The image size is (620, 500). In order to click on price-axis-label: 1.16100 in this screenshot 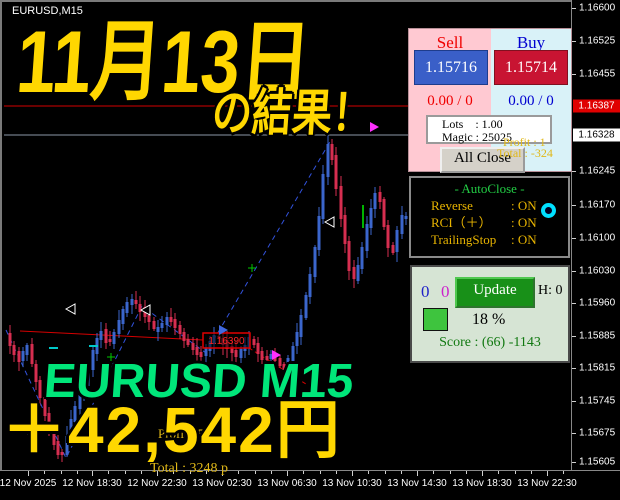, I will do `click(597, 238)`.